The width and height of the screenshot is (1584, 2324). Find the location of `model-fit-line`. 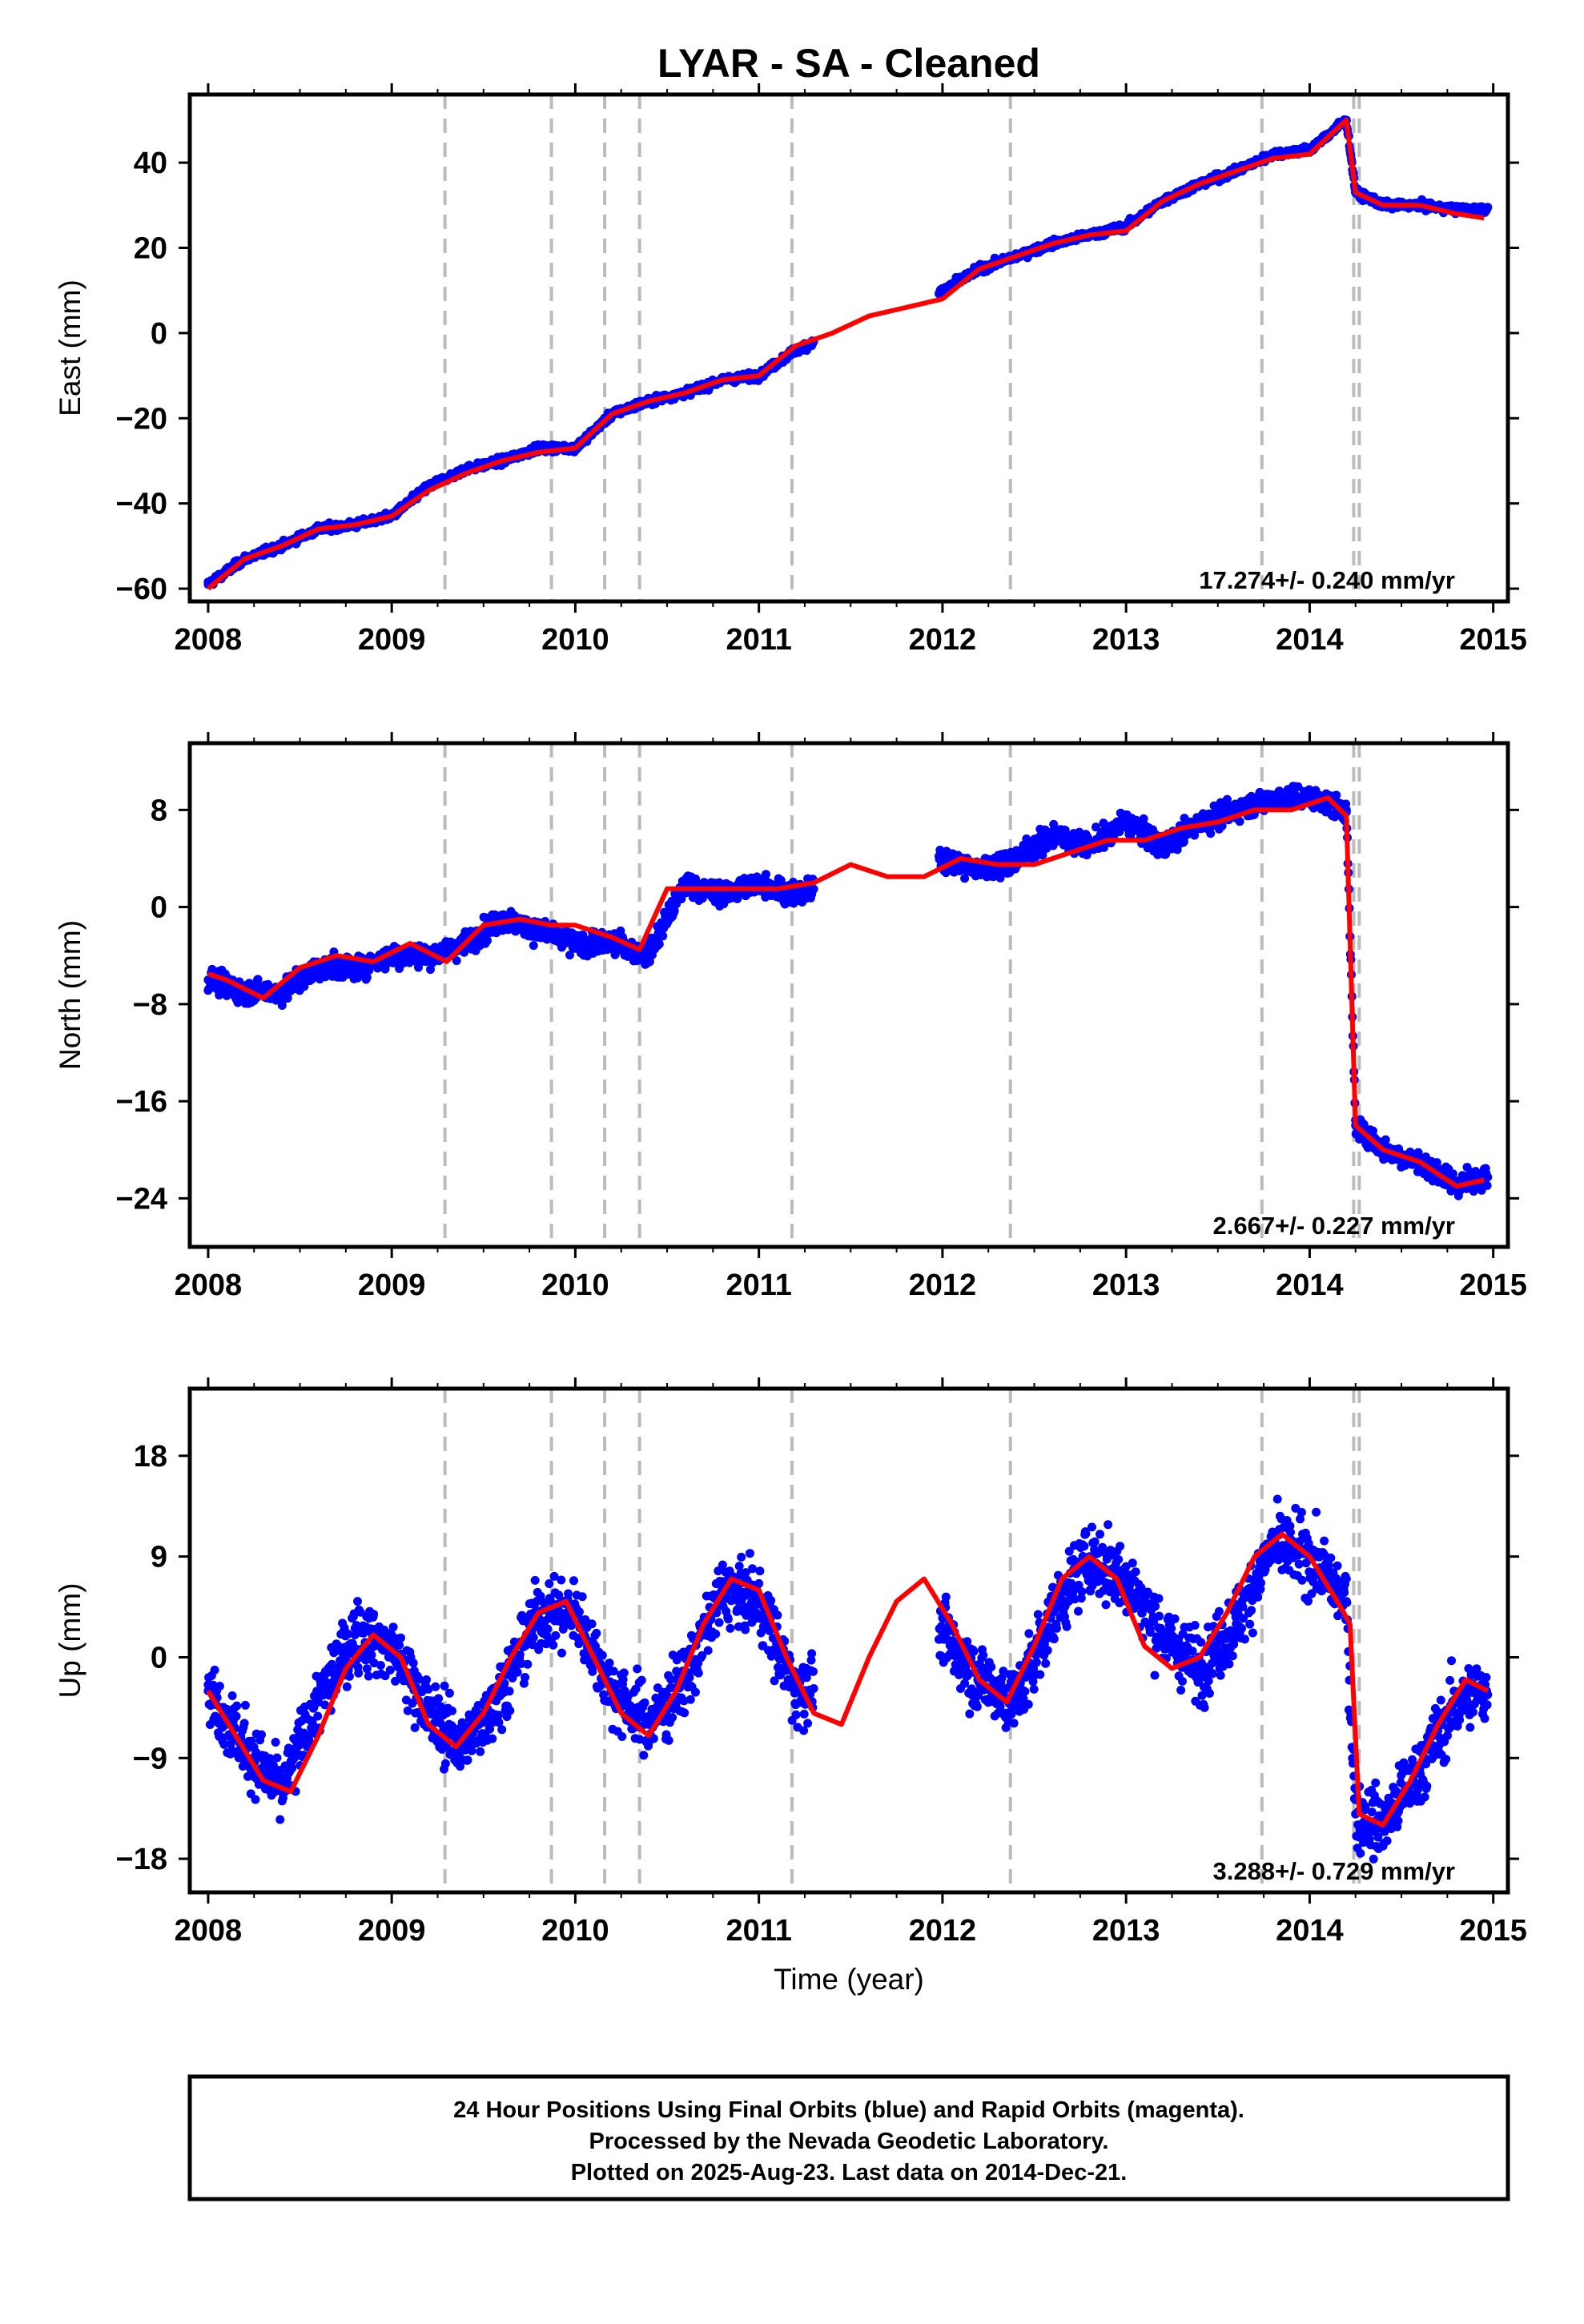

model-fit-line is located at coordinates (846, 992).